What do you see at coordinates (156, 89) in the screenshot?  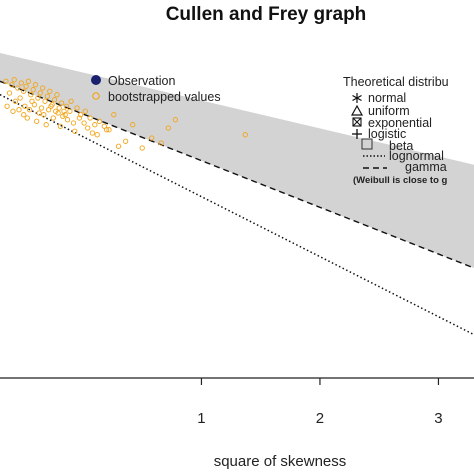 I see `legend-observed: Observation bootstrapped values` at bounding box center [156, 89].